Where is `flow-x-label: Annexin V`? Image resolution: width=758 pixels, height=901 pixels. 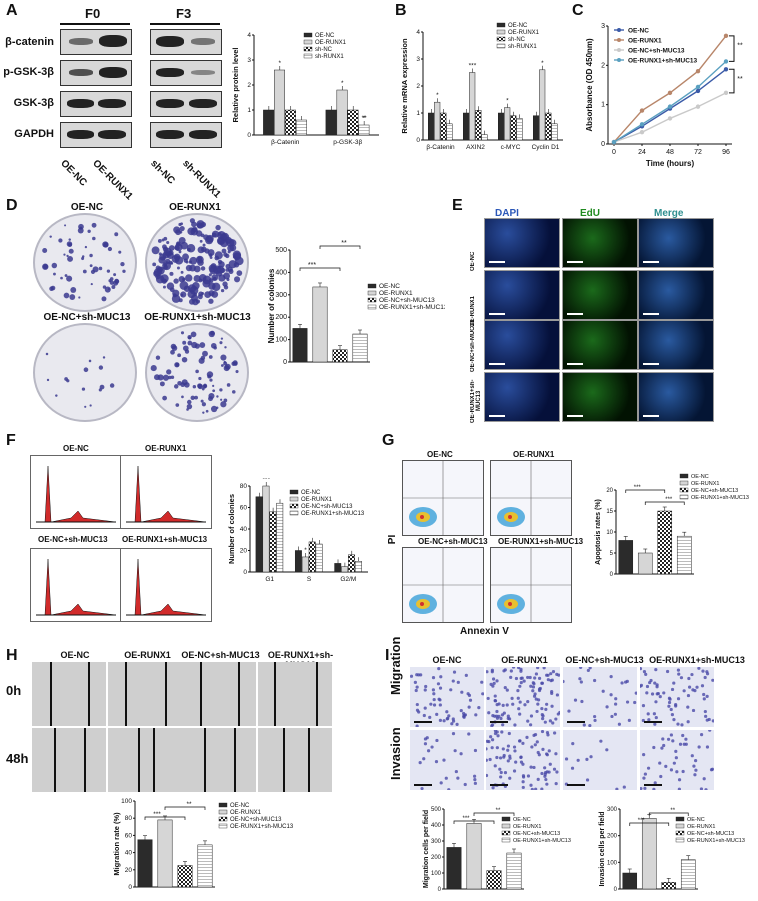 flow-x-label: Annexin V is located at coordinates (484, 631).